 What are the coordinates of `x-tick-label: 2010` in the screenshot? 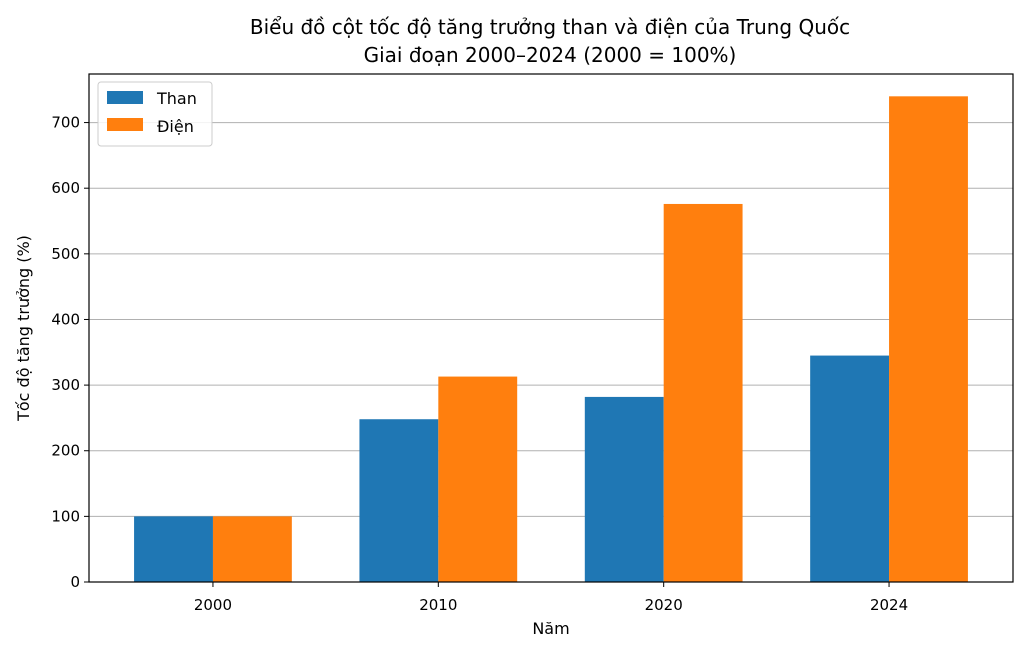 It's located at (438, 605).